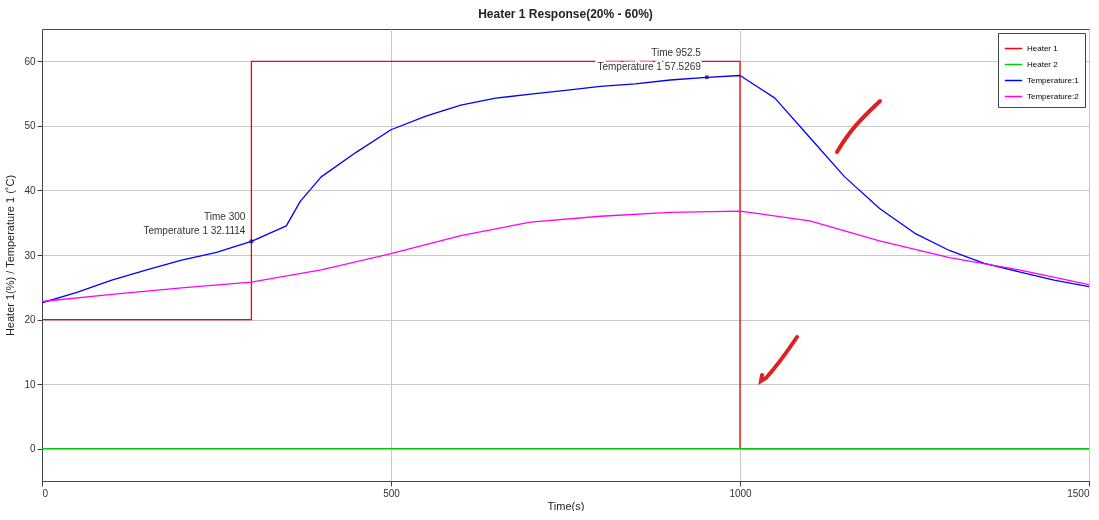 The width and height of the screenshot is (1099, 520). What do you see at coordinates (566, 505) in the screenshot?
I see `x-axis-title: Time(s)` at bounding box center [566, 505].